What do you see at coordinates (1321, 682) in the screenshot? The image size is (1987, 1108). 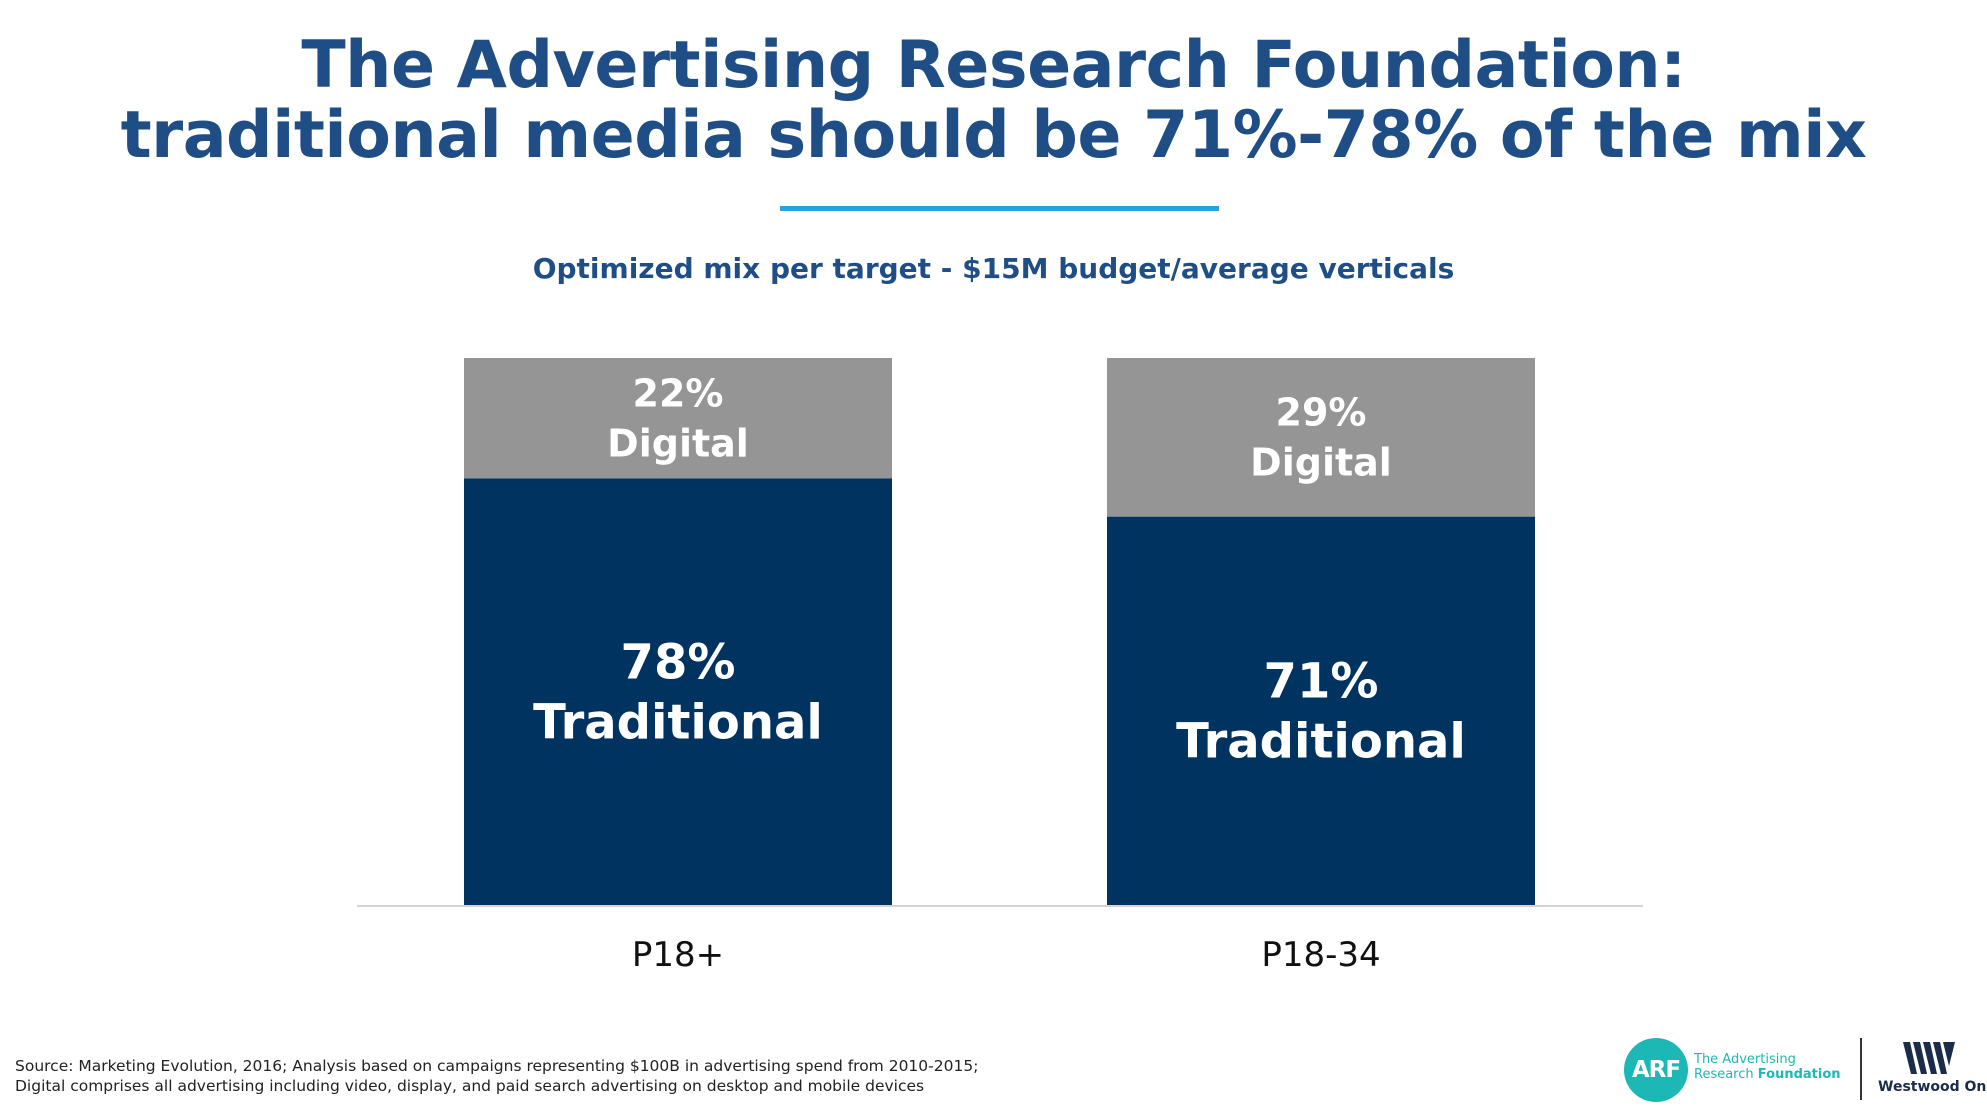 I see `data-label-traditional-p18-34: 71%` at bounding box center [1321, 682].